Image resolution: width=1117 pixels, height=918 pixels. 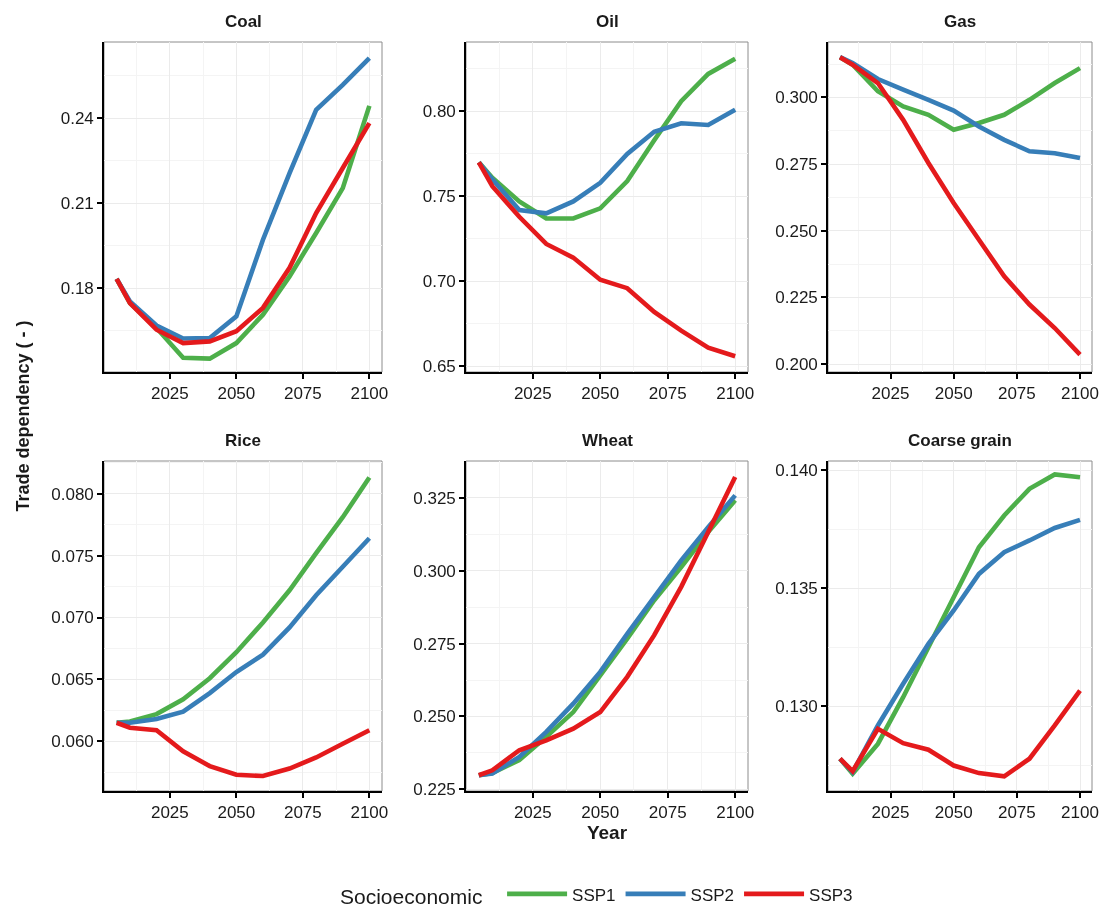 What do you see at coordinates (77, 289) in the screenshot?
I see `y-tick-label: 0.18` at bounding box center [77, 289].